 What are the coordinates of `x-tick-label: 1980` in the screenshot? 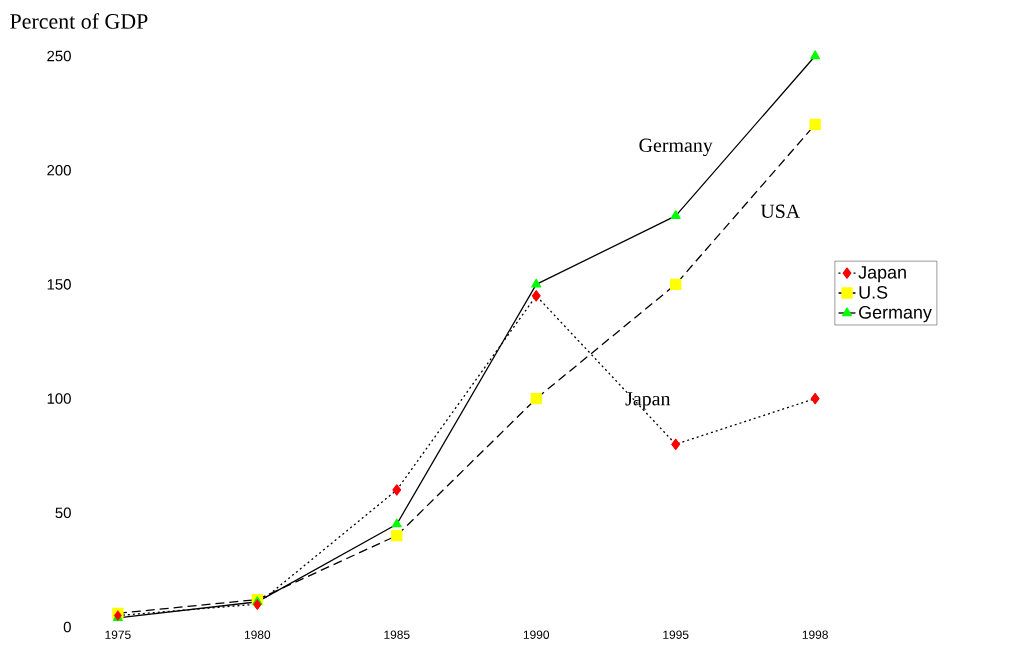 It's located at (257, 634).